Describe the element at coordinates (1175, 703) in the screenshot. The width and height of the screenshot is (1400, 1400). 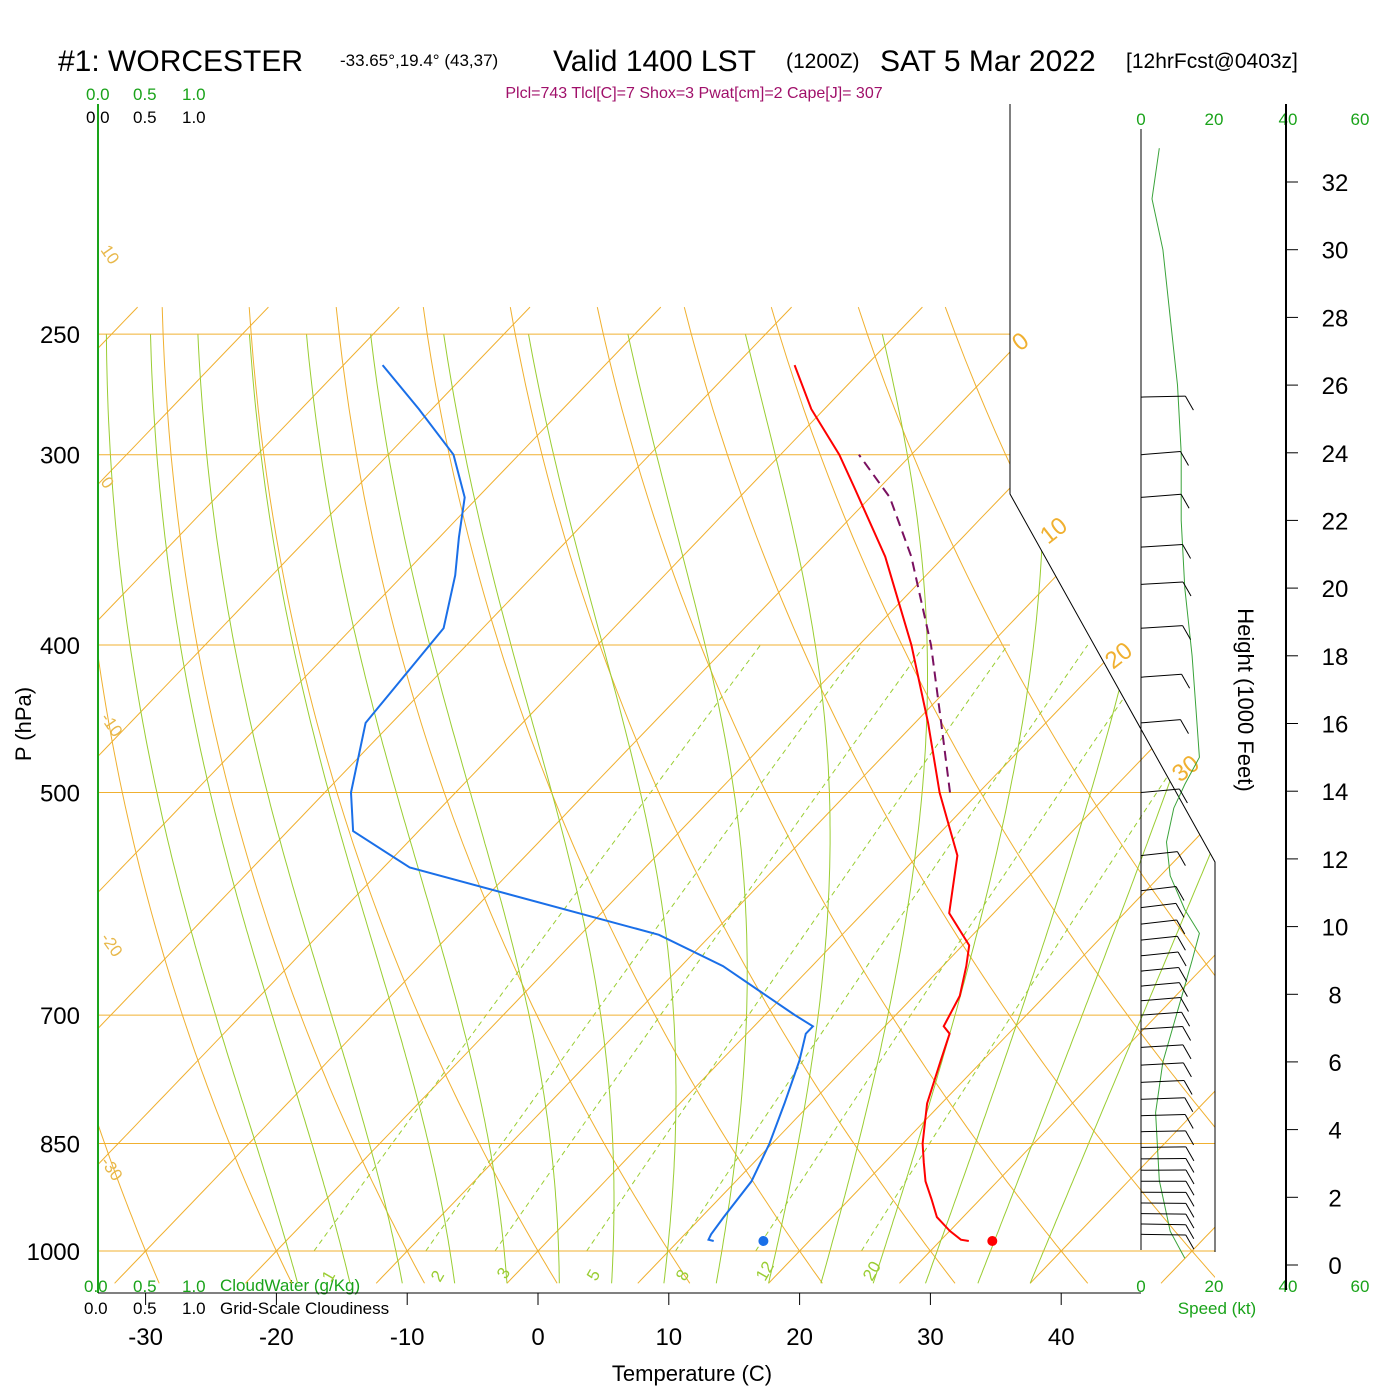
I see `wind-speed-profile` at that location.